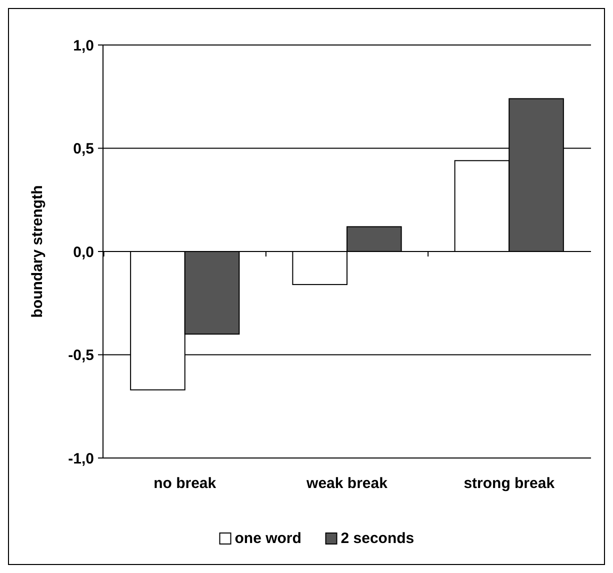  Describe the element at coordinates (81, 355) in the screenshot. I see `y-tick-label: -0,5` at that location.